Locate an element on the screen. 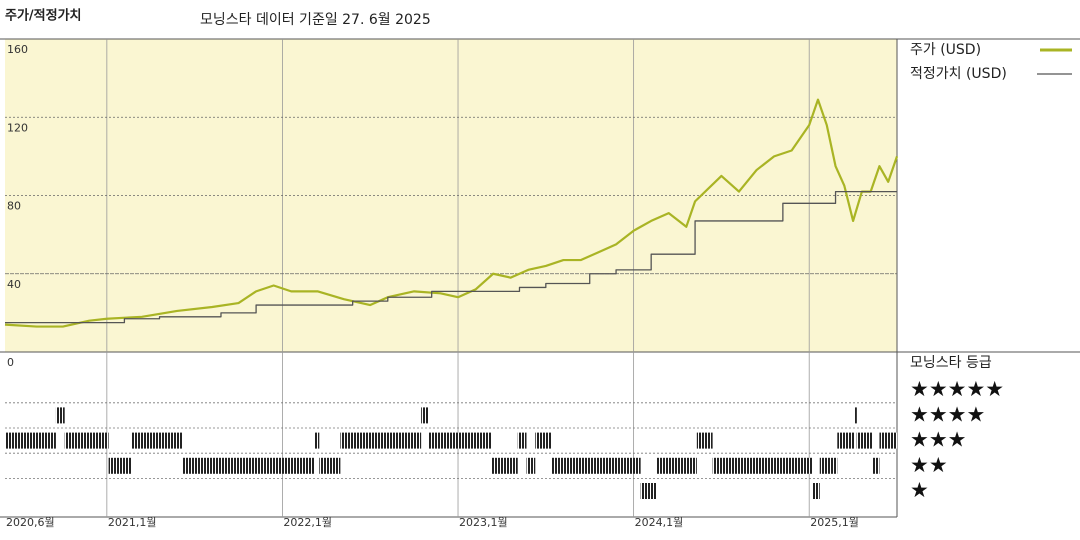 This screenshot has width=1080, height=540. x-tick-label: 2025,1월 is located at coordinates (834, 522).